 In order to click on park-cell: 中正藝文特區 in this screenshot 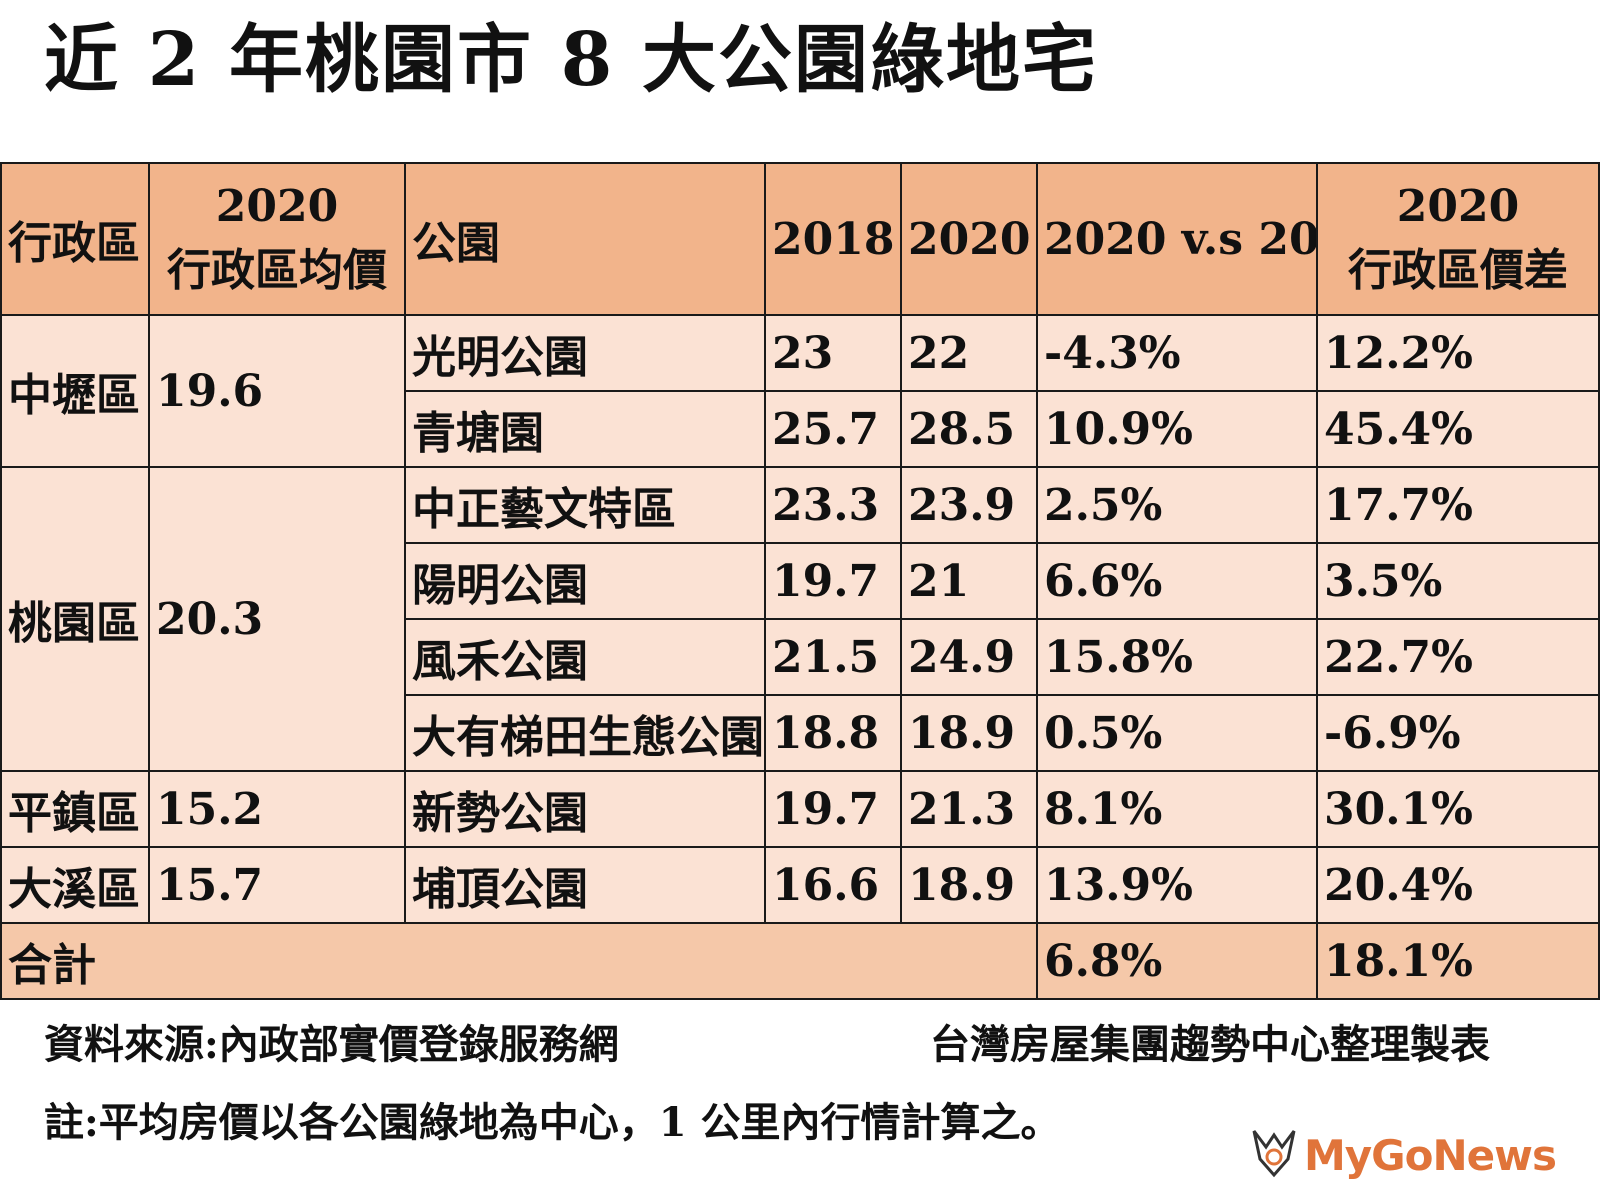, I will do `click(585, 505)`.